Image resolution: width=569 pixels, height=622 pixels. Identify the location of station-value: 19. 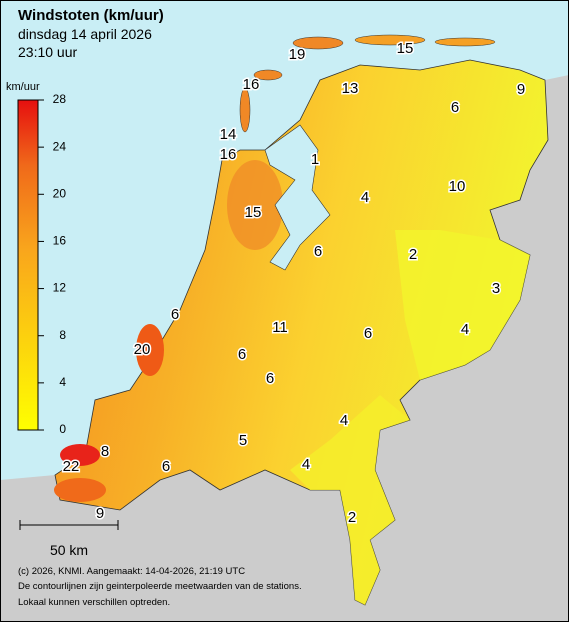
(297, 54).